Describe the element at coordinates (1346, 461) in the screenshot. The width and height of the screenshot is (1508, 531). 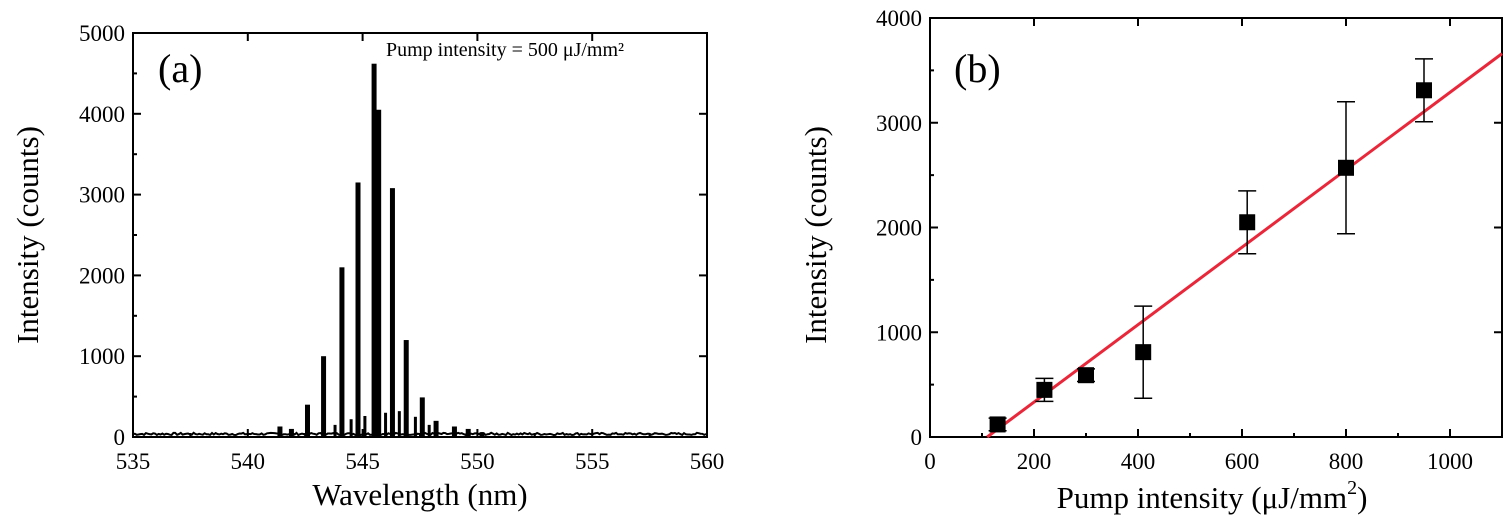
I see `panel-b-xtick-label: 800` at that location.